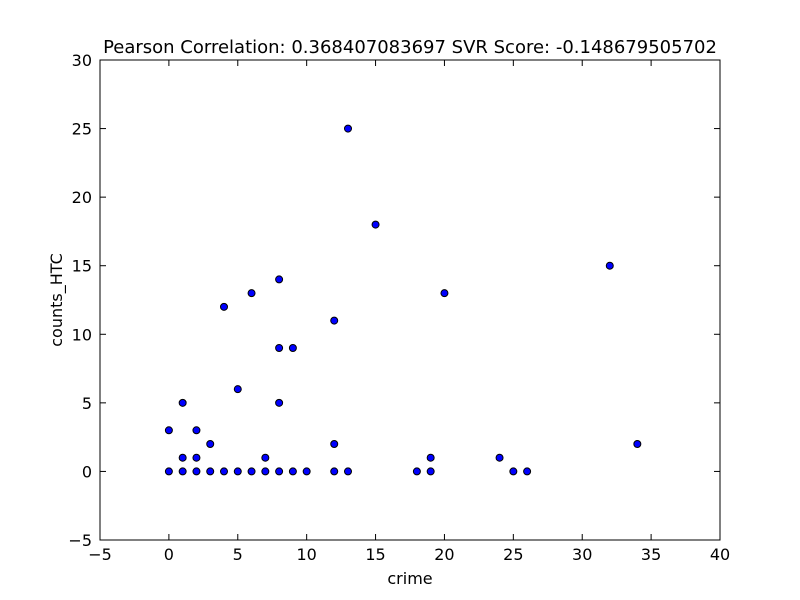 This screenshot has width=800, height=600. I want to click on x-tick-label: 35, so click(651, 554).